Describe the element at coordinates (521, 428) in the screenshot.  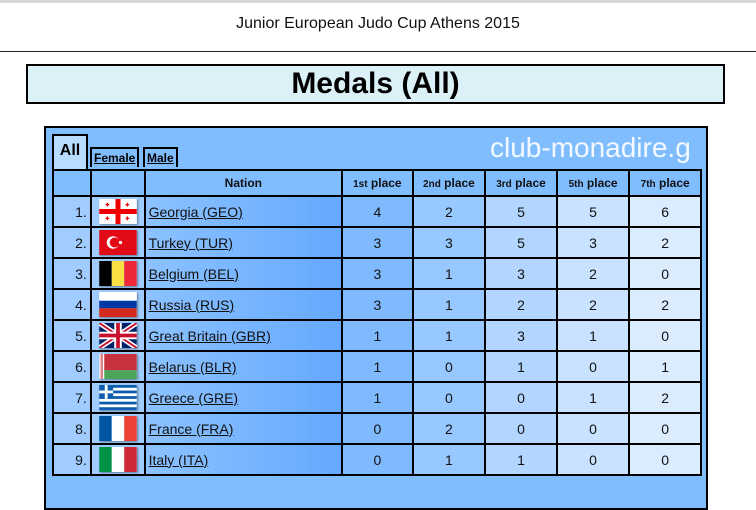
I see `third-place-count: 0` at that location.